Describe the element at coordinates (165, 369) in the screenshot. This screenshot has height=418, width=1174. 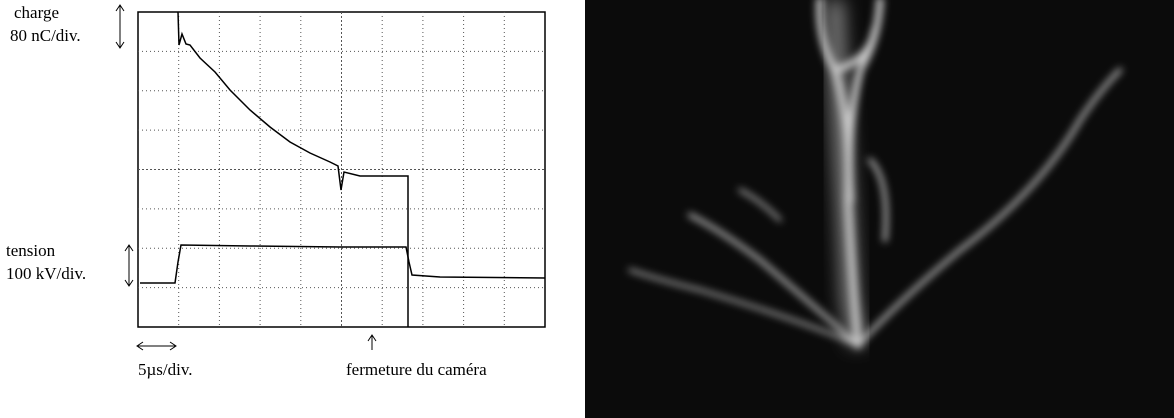
I see `time-scale: 5µs/div.` at that location.